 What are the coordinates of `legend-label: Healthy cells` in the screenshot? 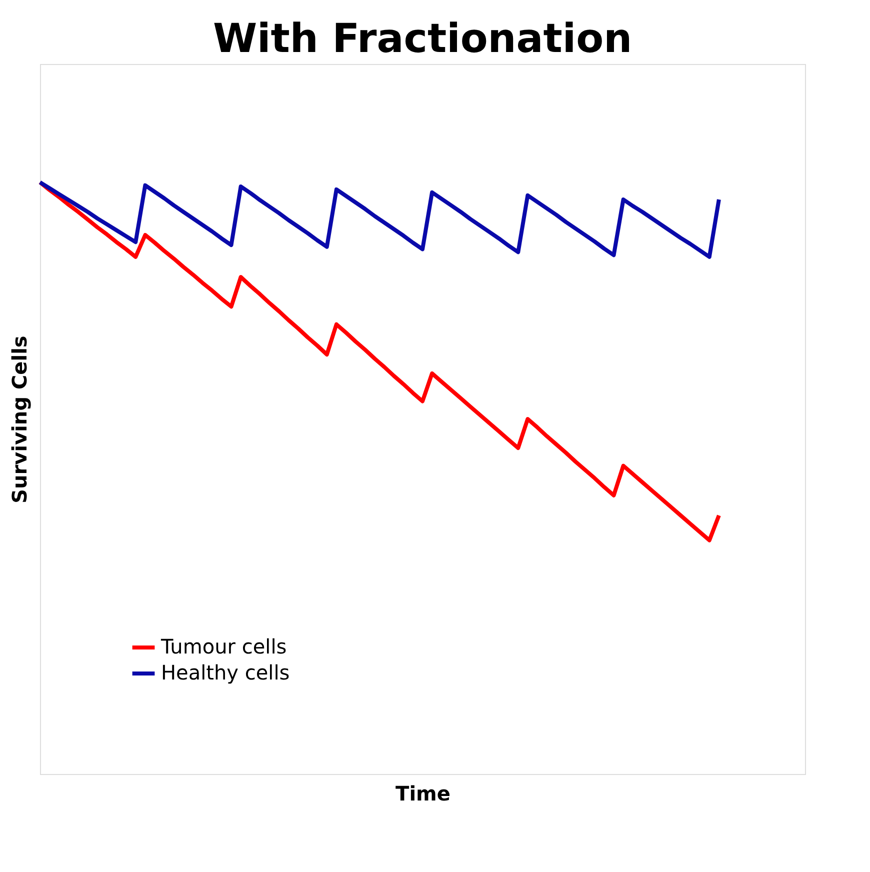 It's located at (225, 672).